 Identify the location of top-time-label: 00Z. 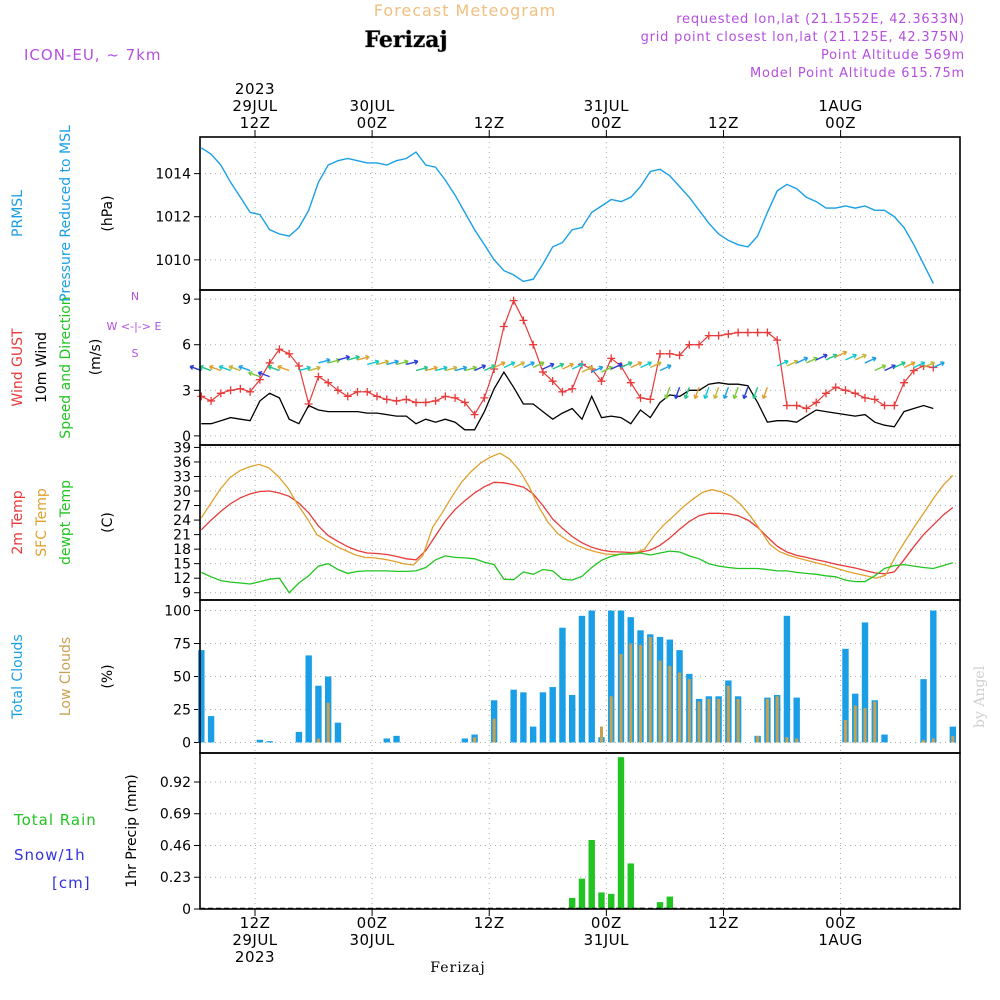
(372, 123).